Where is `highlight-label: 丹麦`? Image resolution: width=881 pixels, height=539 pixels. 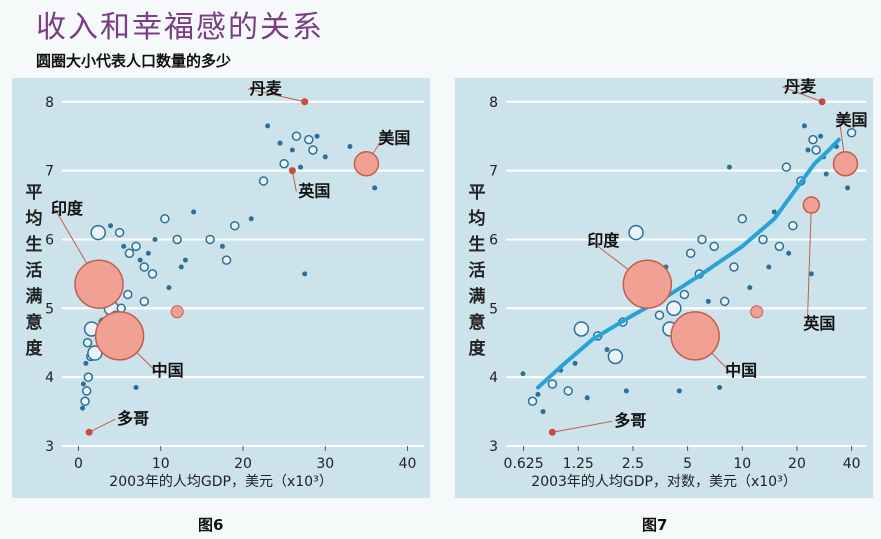 highlight-label: 丹麦 is located at coordinates (800, 86).